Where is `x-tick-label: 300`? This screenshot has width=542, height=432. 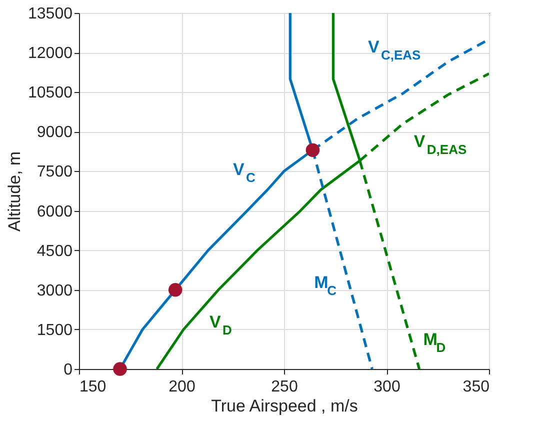
x-tick-label: 300 is located at coordinates (387, 387).